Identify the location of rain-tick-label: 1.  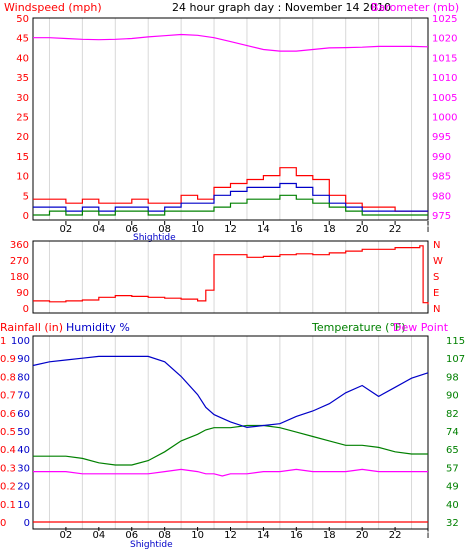
(3, 341).